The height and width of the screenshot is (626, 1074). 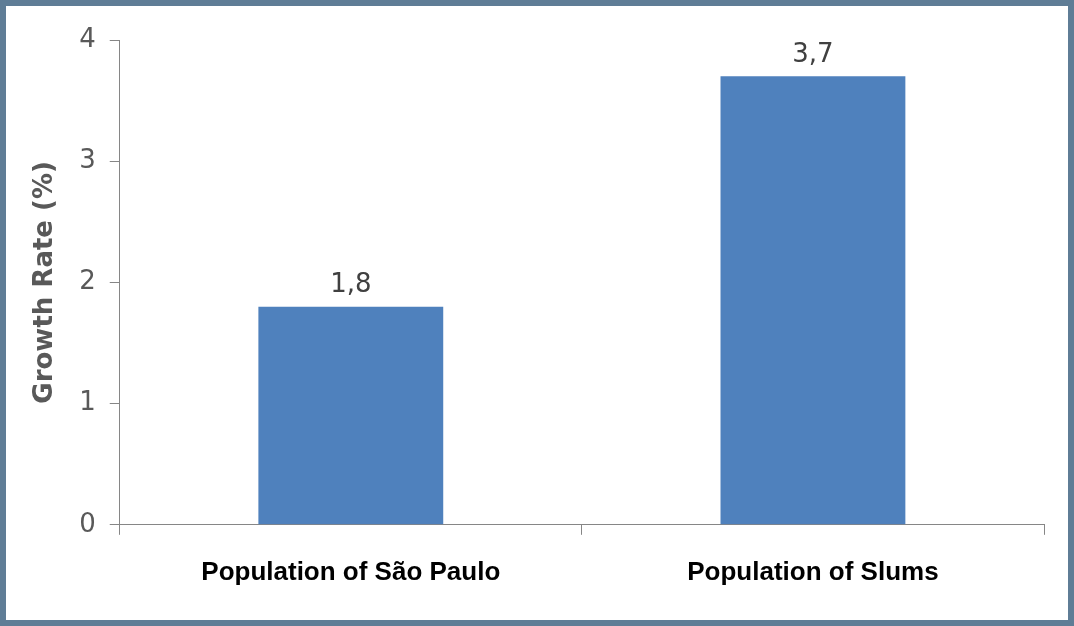 What do you see at coordinates (351, 283) in the screenshot?
I see `data-label: 1,8` at bounding box center [351, 283].